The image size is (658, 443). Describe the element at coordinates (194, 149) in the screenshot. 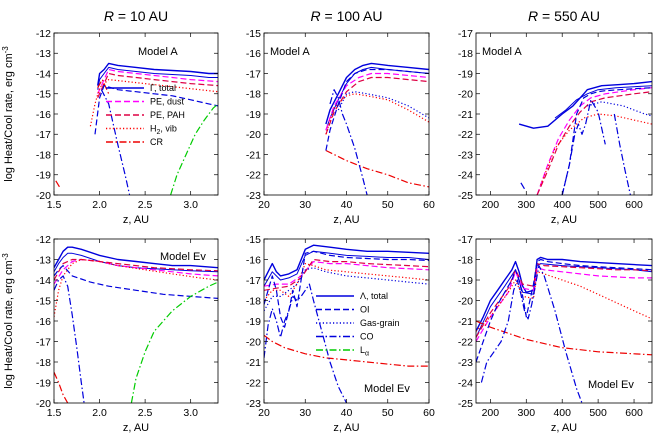

I see `series-lya-line` at that location.